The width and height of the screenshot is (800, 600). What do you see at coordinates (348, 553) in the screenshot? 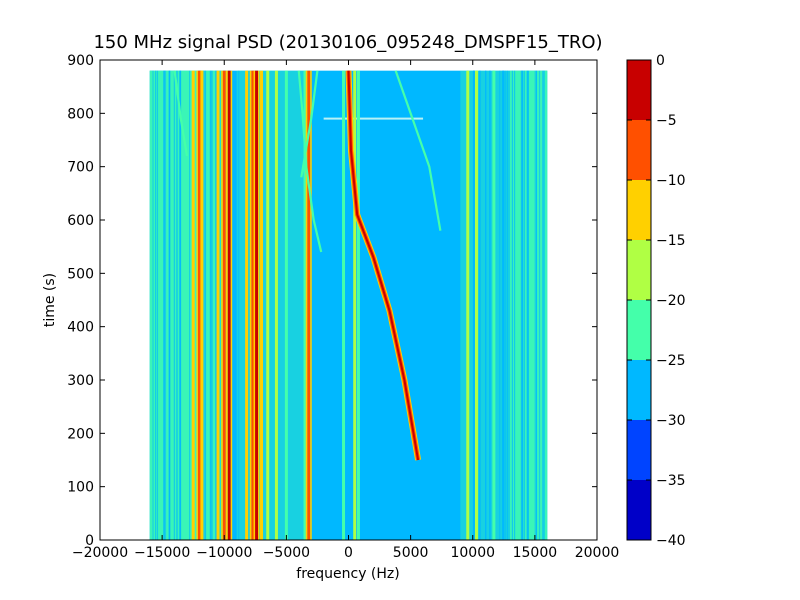
I see `x-tick-label: 0` at bounding box center [348, 553].